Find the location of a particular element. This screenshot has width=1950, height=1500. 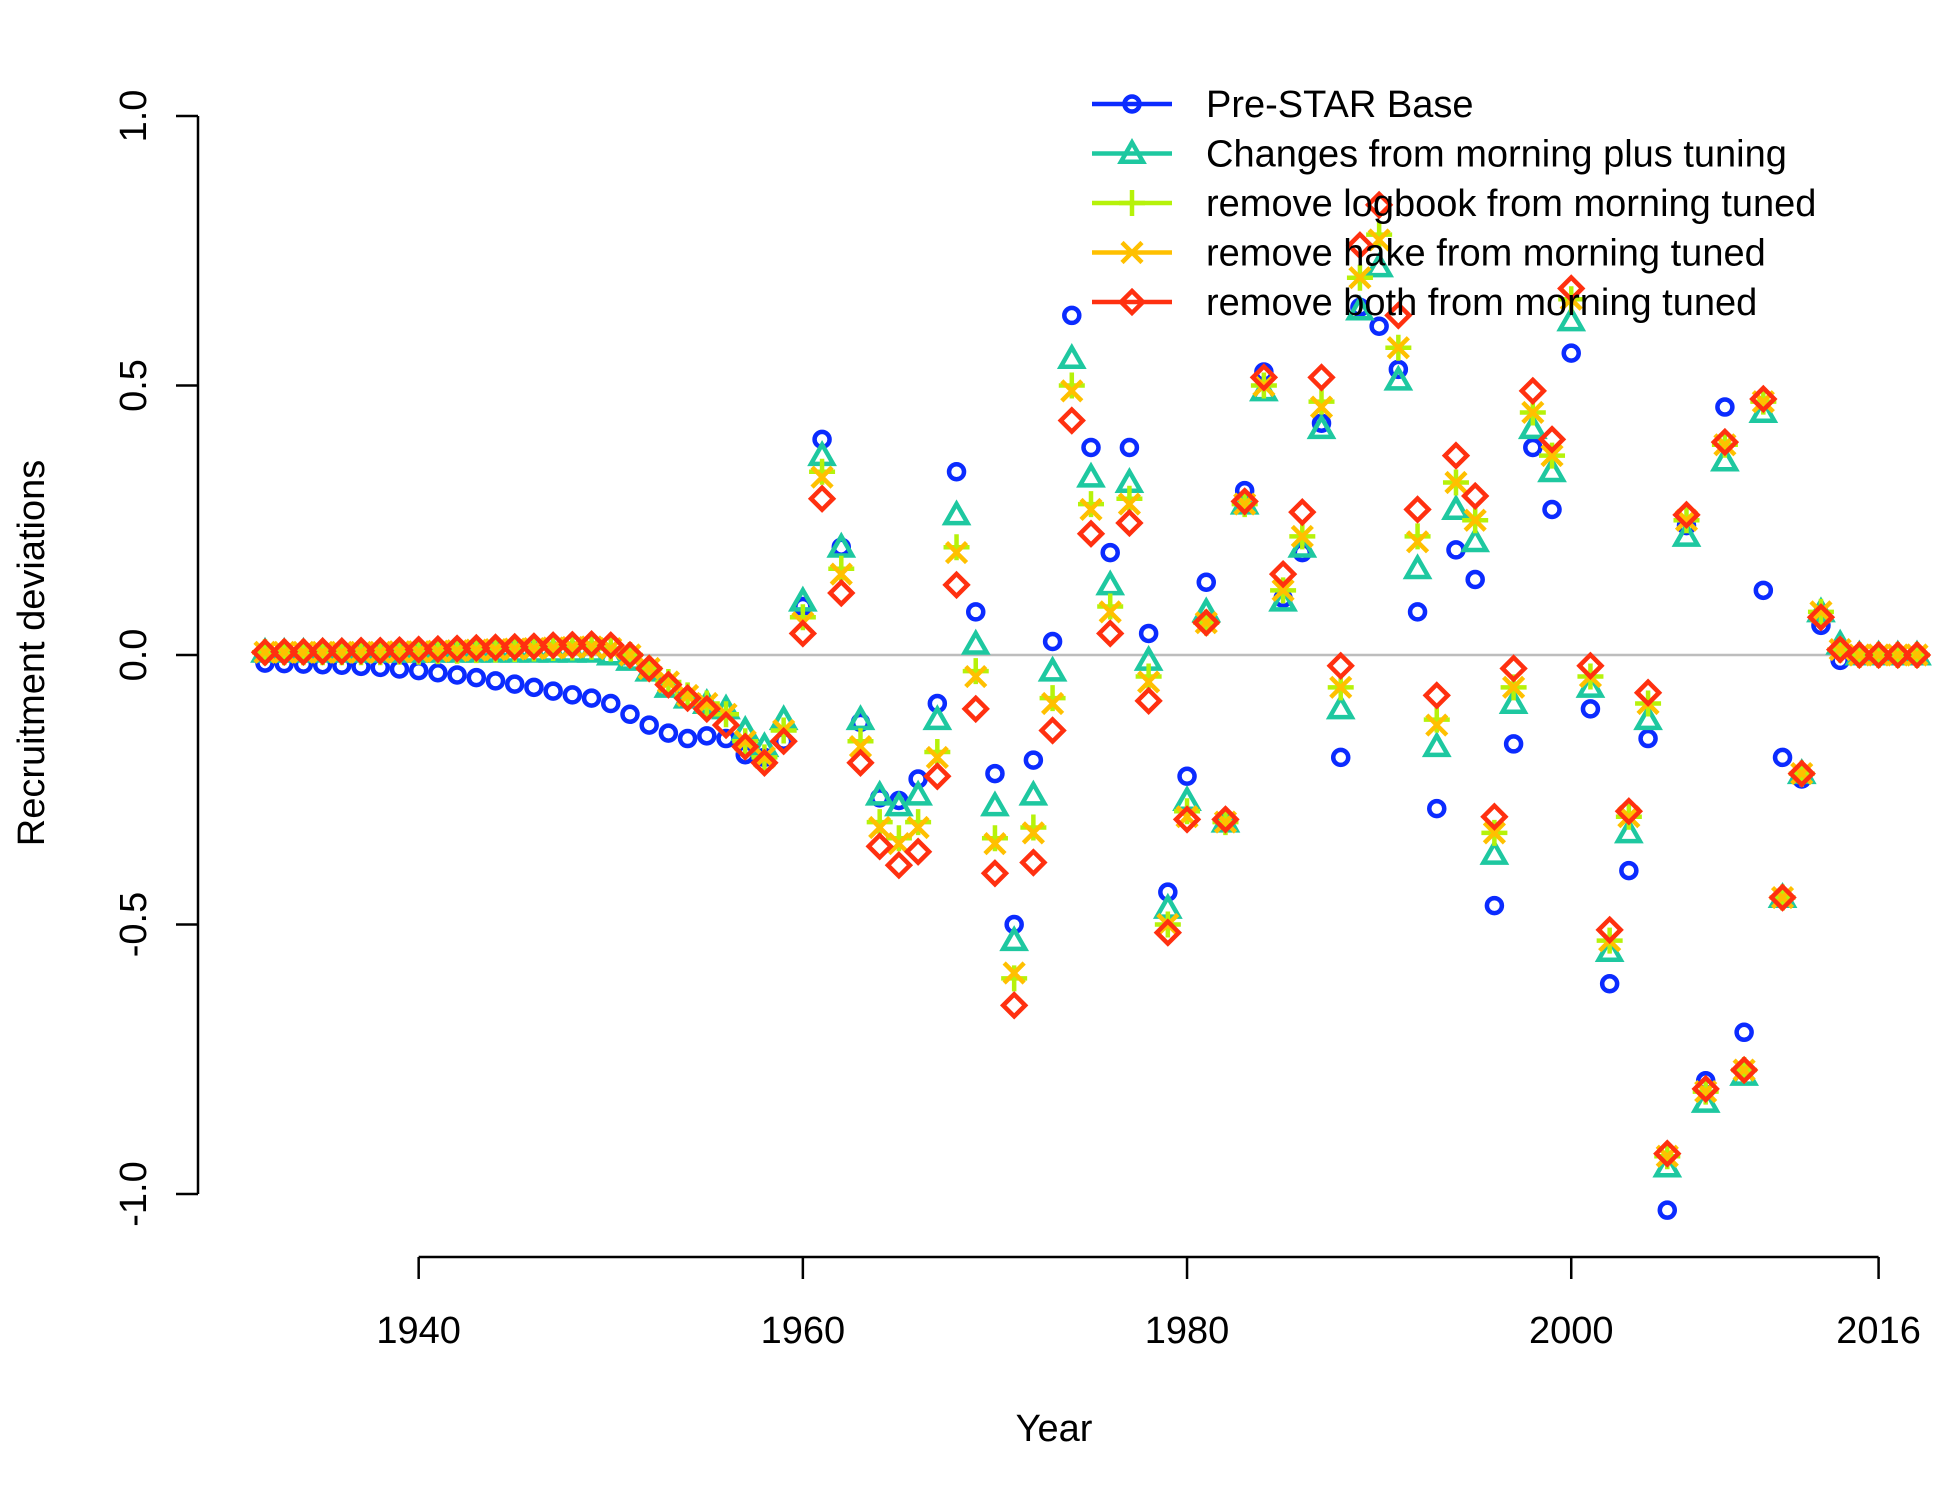

legend-item: Pre-STAR Base is located at coordinates (1282, 105).